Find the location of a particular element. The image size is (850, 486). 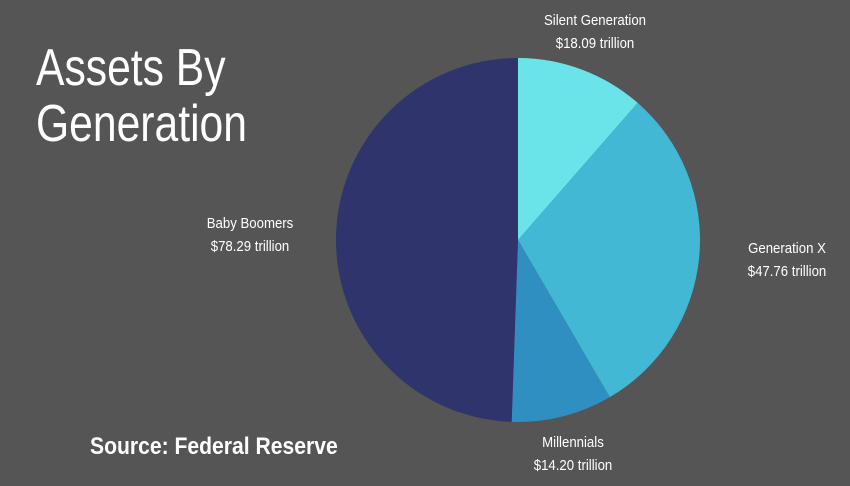

pie-slice-silent-generation is located at coordinates (578, 149).